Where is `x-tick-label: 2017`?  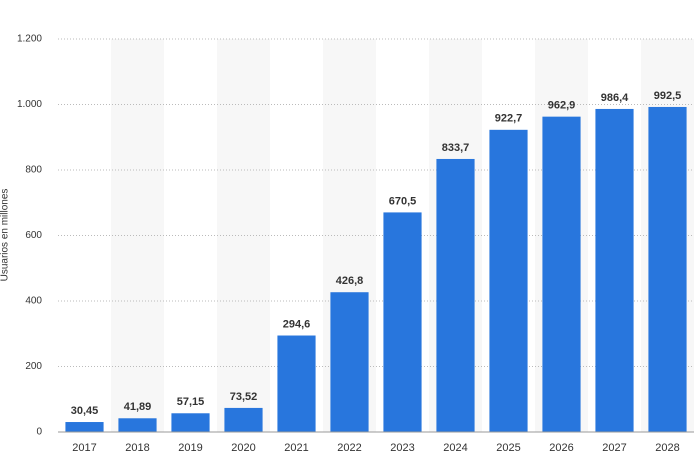
x-tick-label: 2017 is located at coordinates (84, 448).